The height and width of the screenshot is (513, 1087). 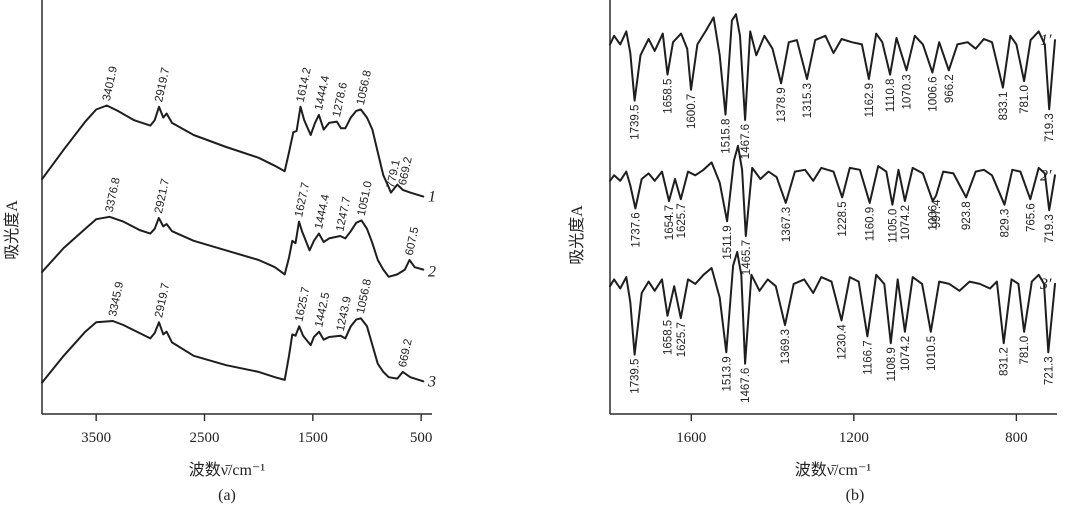 I want to click on panel-b-series-2-peak-label-12: 923.8, so click(x=967, y=215).